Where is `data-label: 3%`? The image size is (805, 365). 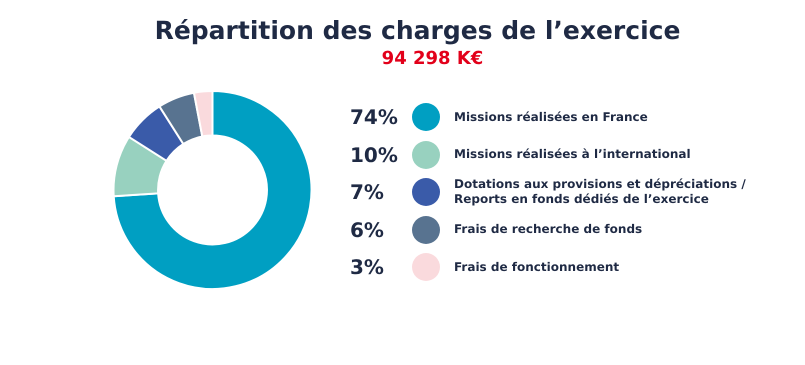
data-label: 3% is located at coordinates (367, 267).